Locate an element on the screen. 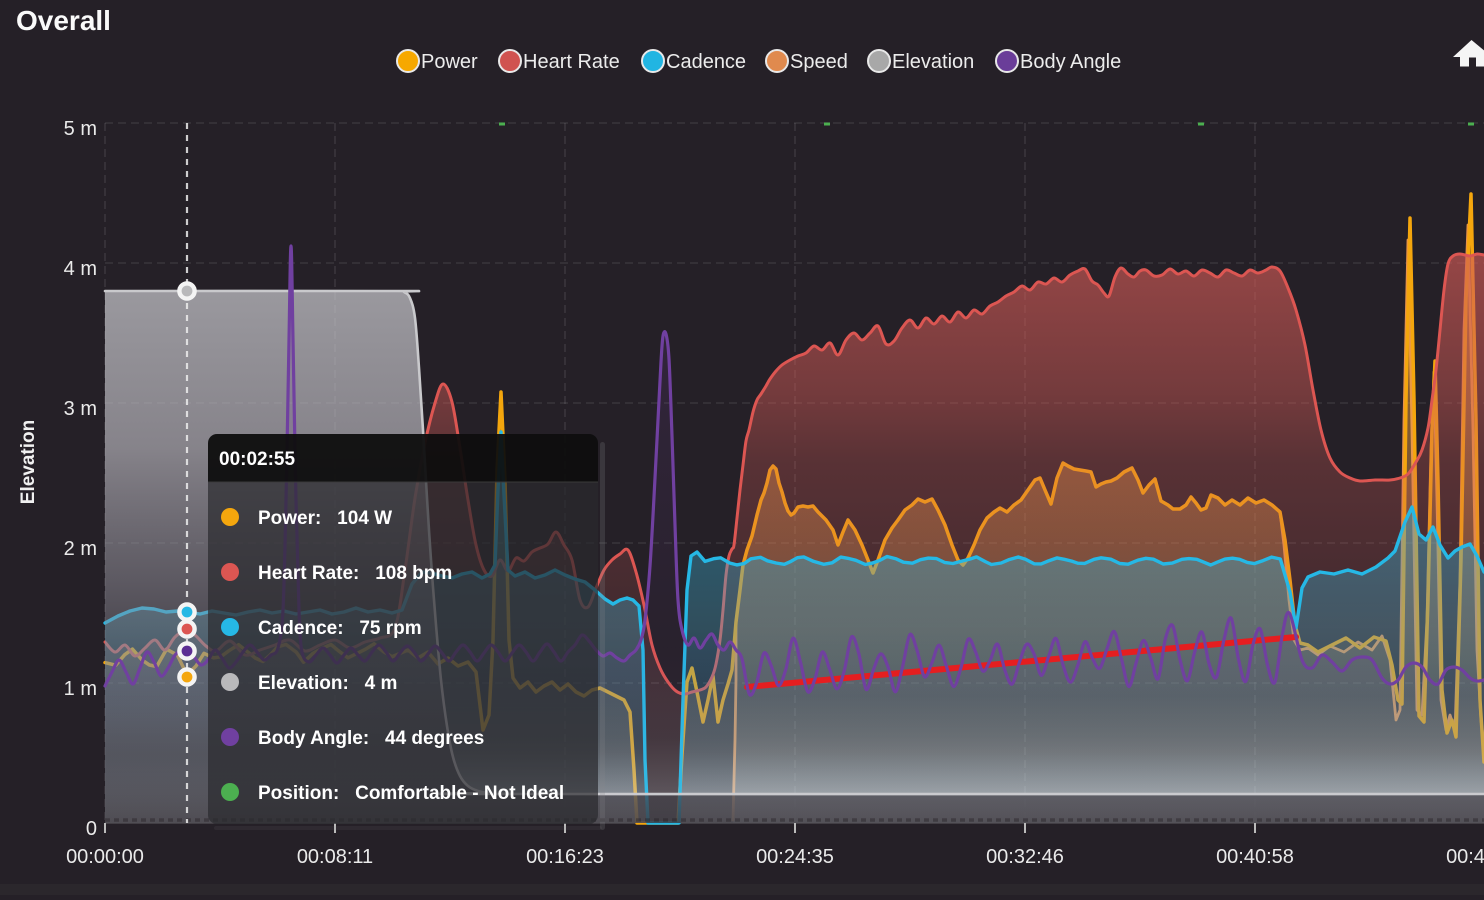 Image resolution: width=1484 pixels, height=900 pixels. svg-text: 2 m is located at coordinates (80, 549).